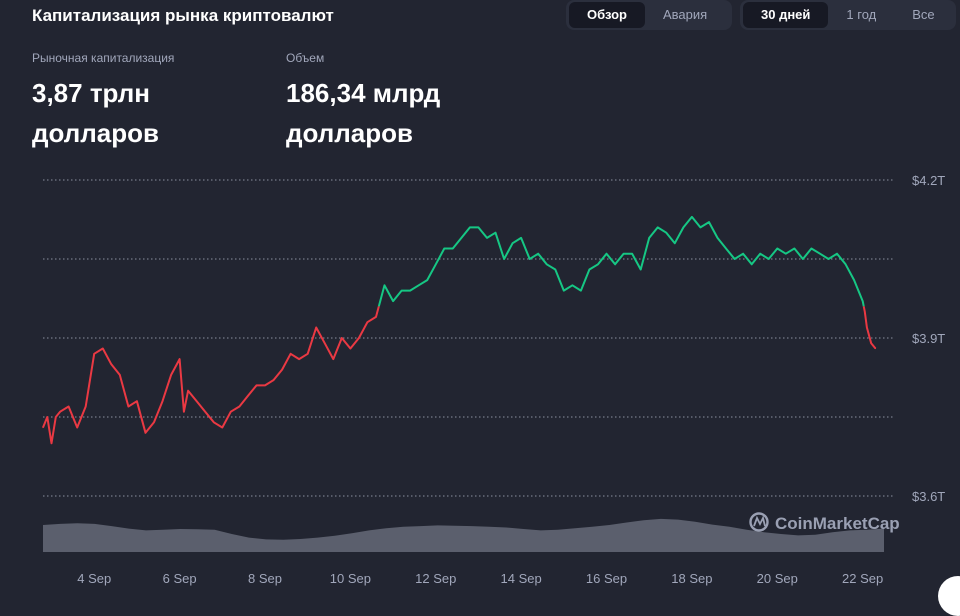 The width and height of the screenshot is (960, 616). I want to click on y-tick-label: $4.2T, so click(928, 180).